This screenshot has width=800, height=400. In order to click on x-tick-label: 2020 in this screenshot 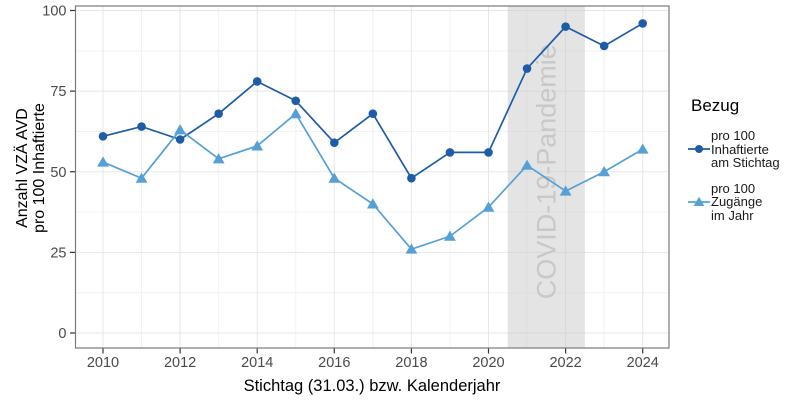, I will do `click(488, 363)`.